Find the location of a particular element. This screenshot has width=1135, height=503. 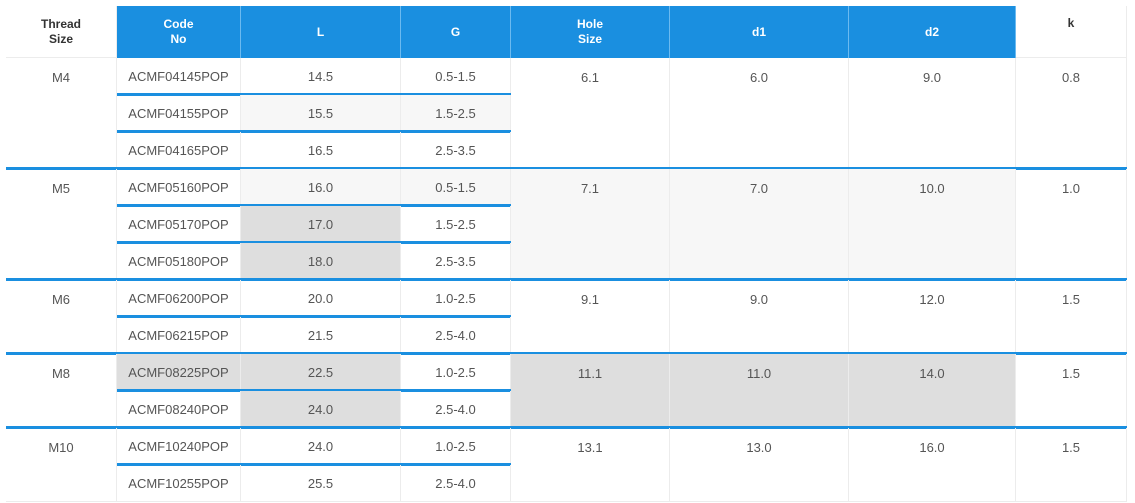

hole-cell-text: 7.1 is located at coordinates (590, 188).